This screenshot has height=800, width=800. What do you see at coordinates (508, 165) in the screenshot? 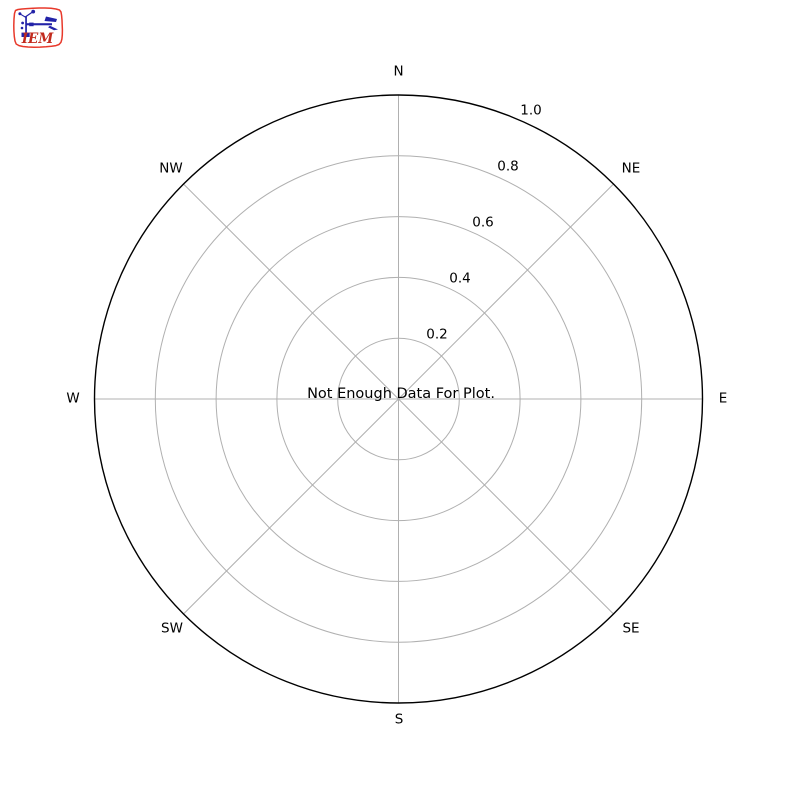
I see `radial-tick-label-0-8: 0.8` at bounding box center [508, 165].